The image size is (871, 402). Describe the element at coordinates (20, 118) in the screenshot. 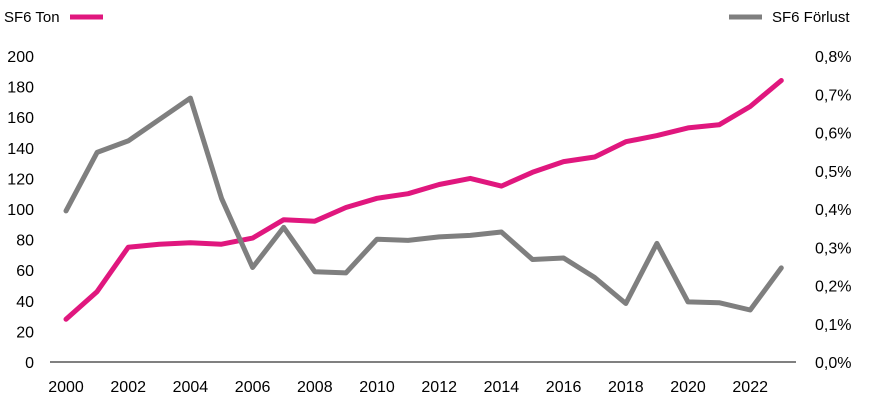

I see `y-left-tick-label: 160` at that location.